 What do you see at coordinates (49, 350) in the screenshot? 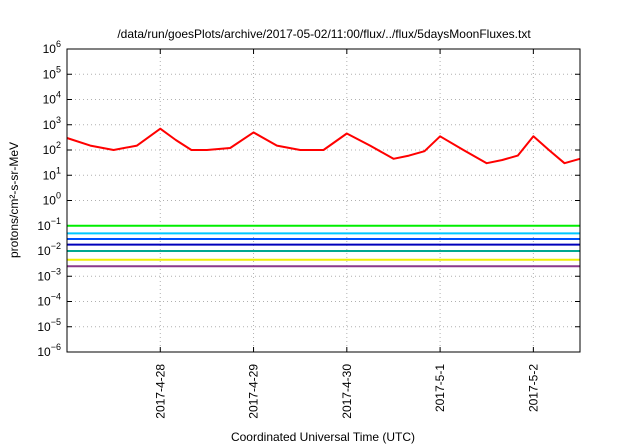
I see `y-tick-label: 10⁻⁶` at bounding box center [49, 350].